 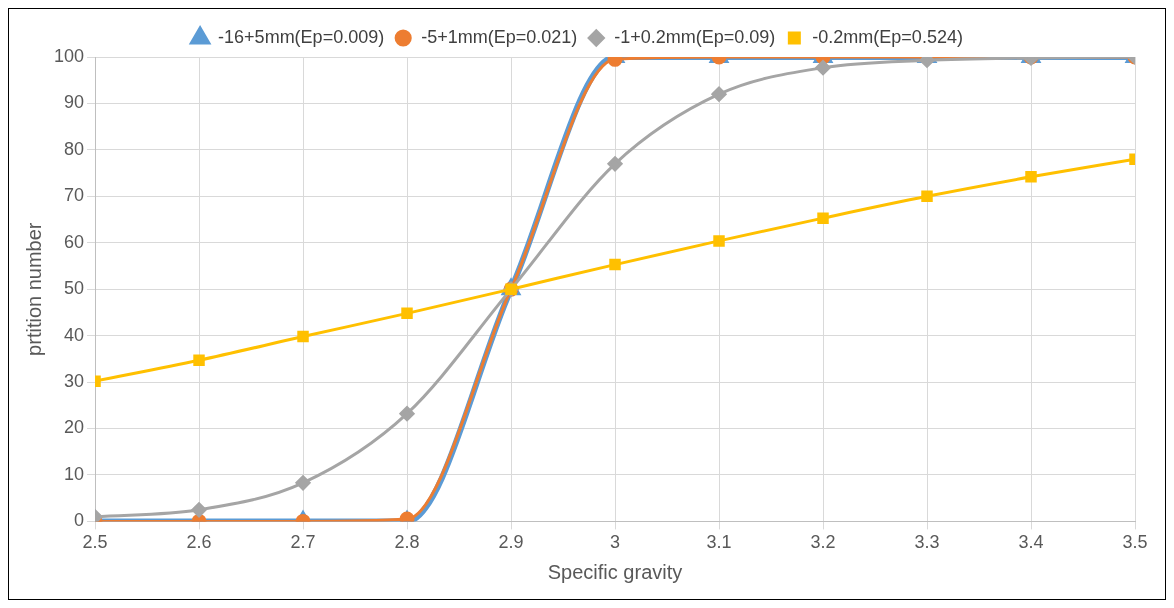 I want to click on x-tick-label: 3.4, so click(x=1031, y=542).